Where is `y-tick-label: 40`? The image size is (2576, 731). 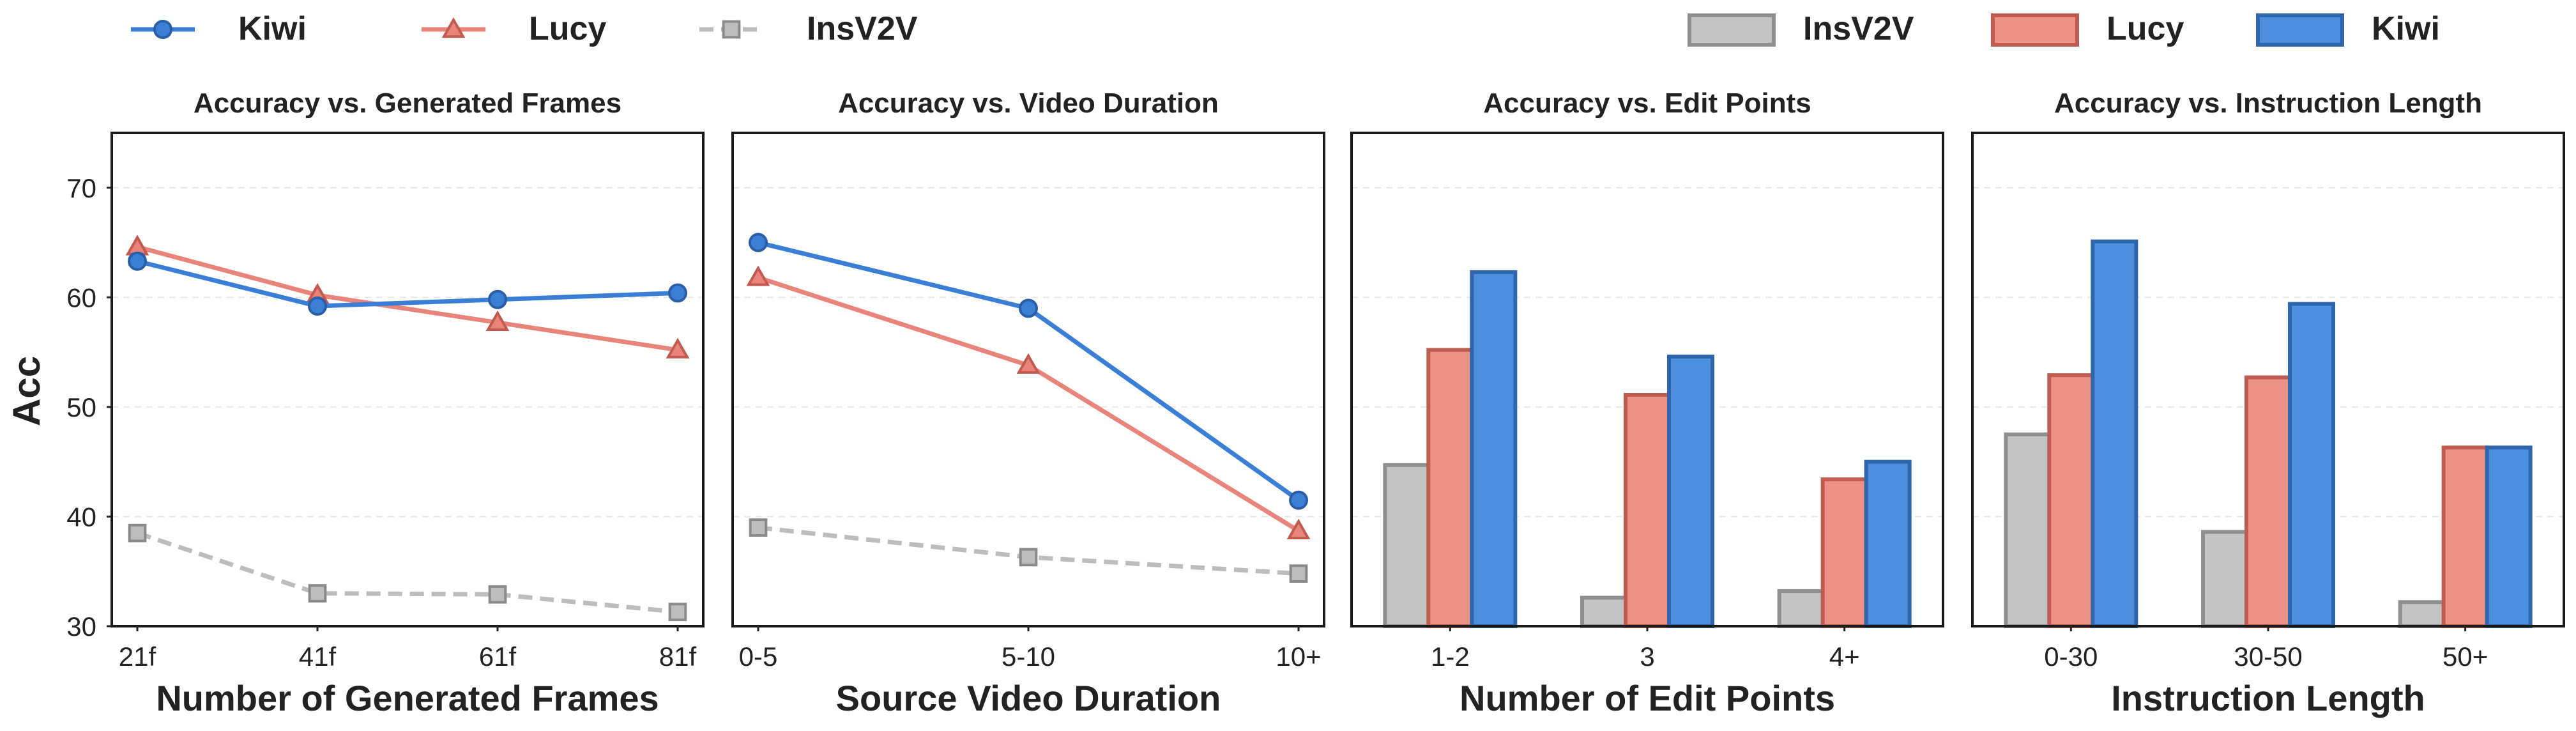 y-tick-label: 40 is located at coordinates (81, 517).